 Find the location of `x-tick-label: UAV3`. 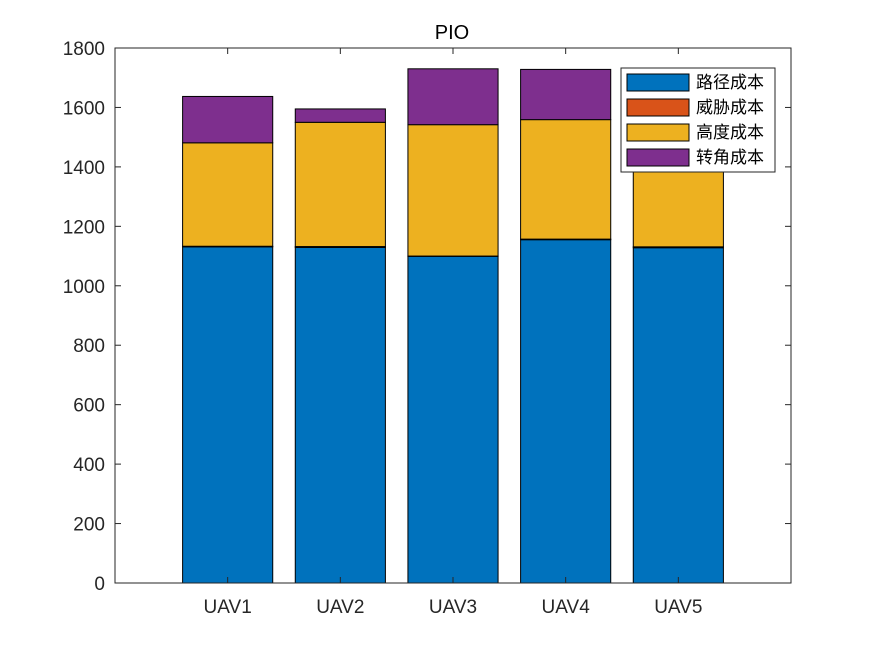

x-tick-label: UAV3 is located at coordinates (453, 607).